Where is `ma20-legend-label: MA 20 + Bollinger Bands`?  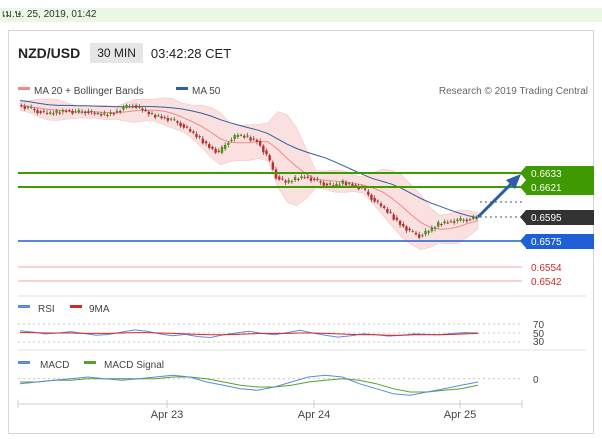
ma20-legend-label: MA 20 + Bollinger Bands is located at coordinates (89, 91).